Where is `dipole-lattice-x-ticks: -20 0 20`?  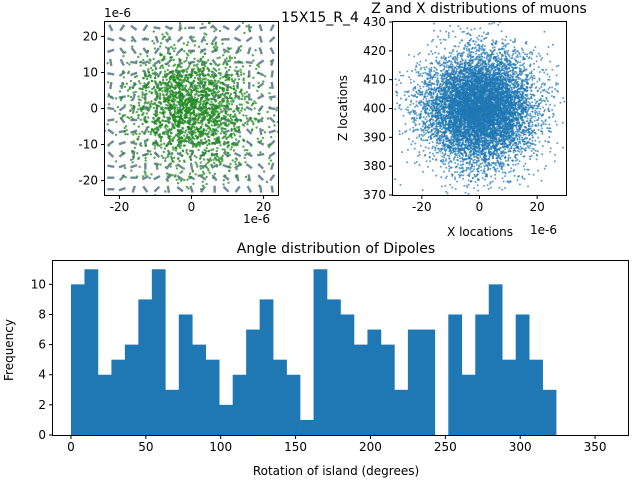
dipole-lattice-x-ticks: -20 0 20 is located at coordinates (190, 204).